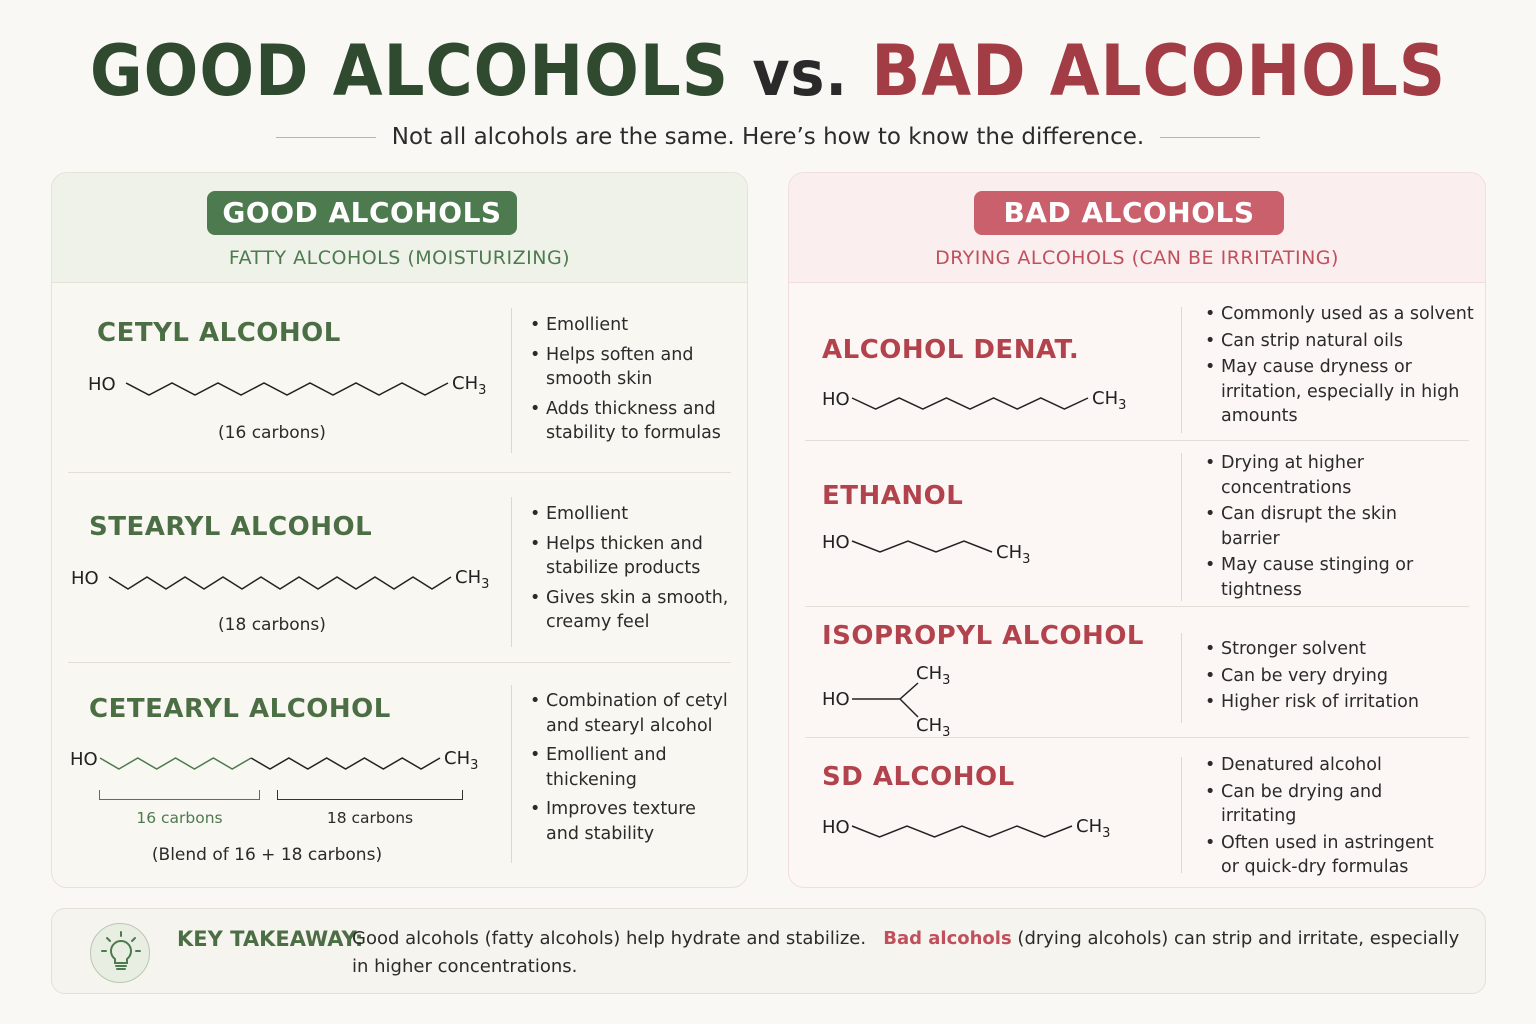 Image resolution: width=1536 pixels, height=1024 pixels. I want to click on bullet-item: Can disrupt the skin barrier, so click(1330, 526).